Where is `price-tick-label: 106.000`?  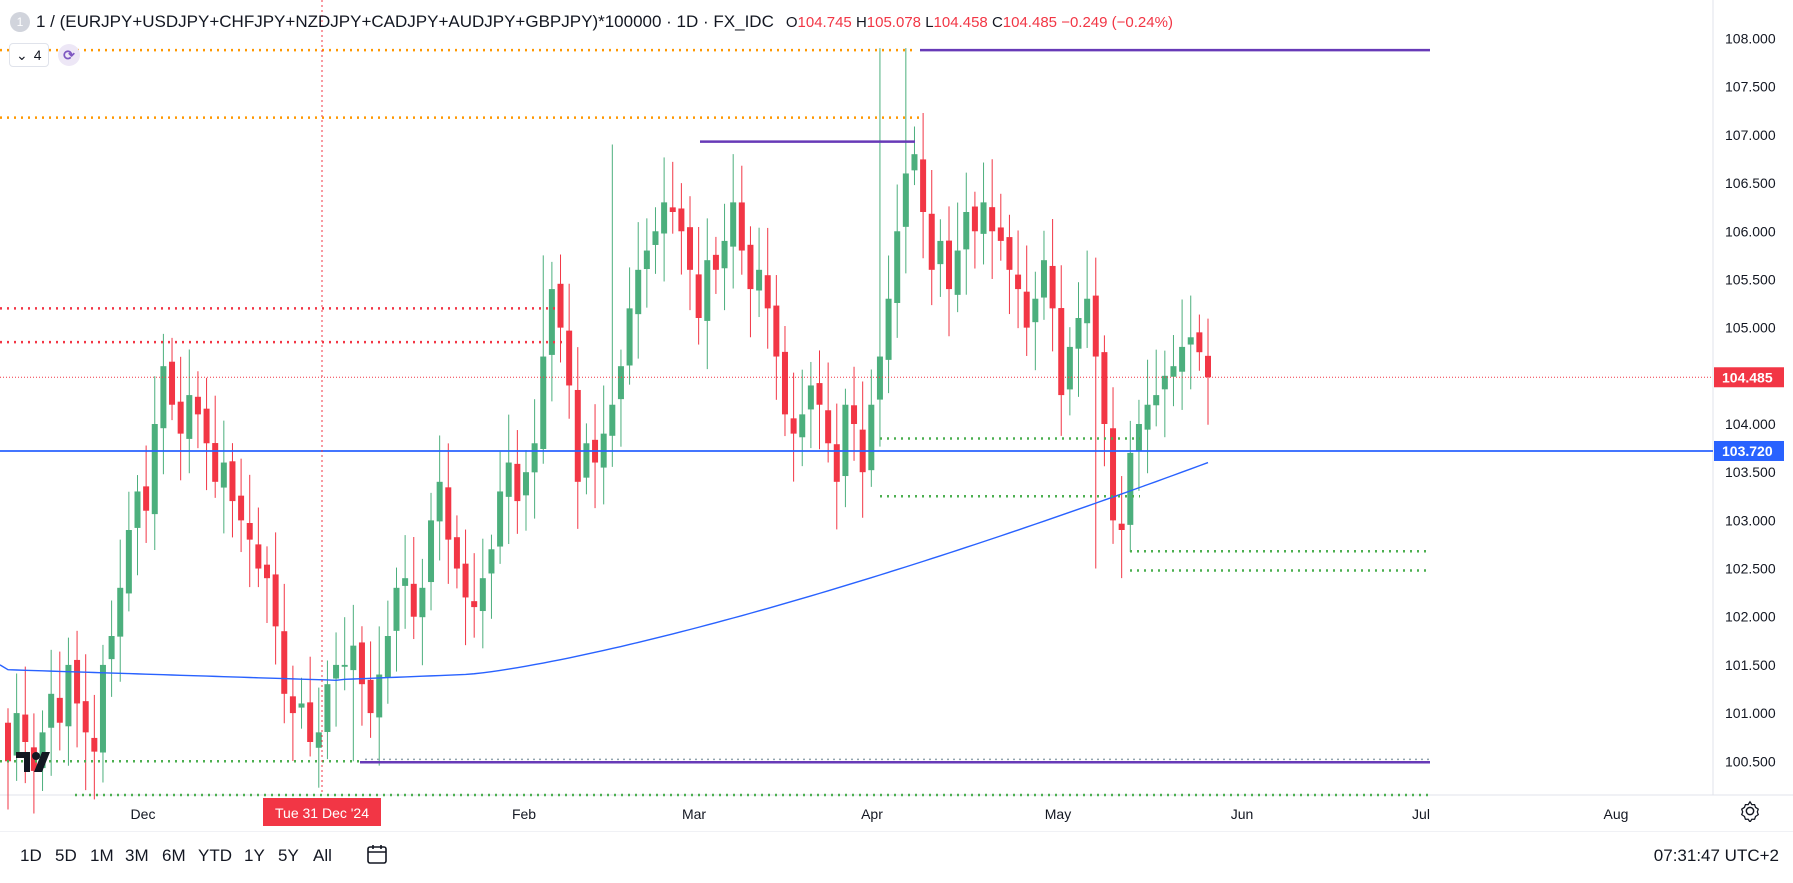
price-tick-label: 106.000 is located at coordinates (1750, 231).